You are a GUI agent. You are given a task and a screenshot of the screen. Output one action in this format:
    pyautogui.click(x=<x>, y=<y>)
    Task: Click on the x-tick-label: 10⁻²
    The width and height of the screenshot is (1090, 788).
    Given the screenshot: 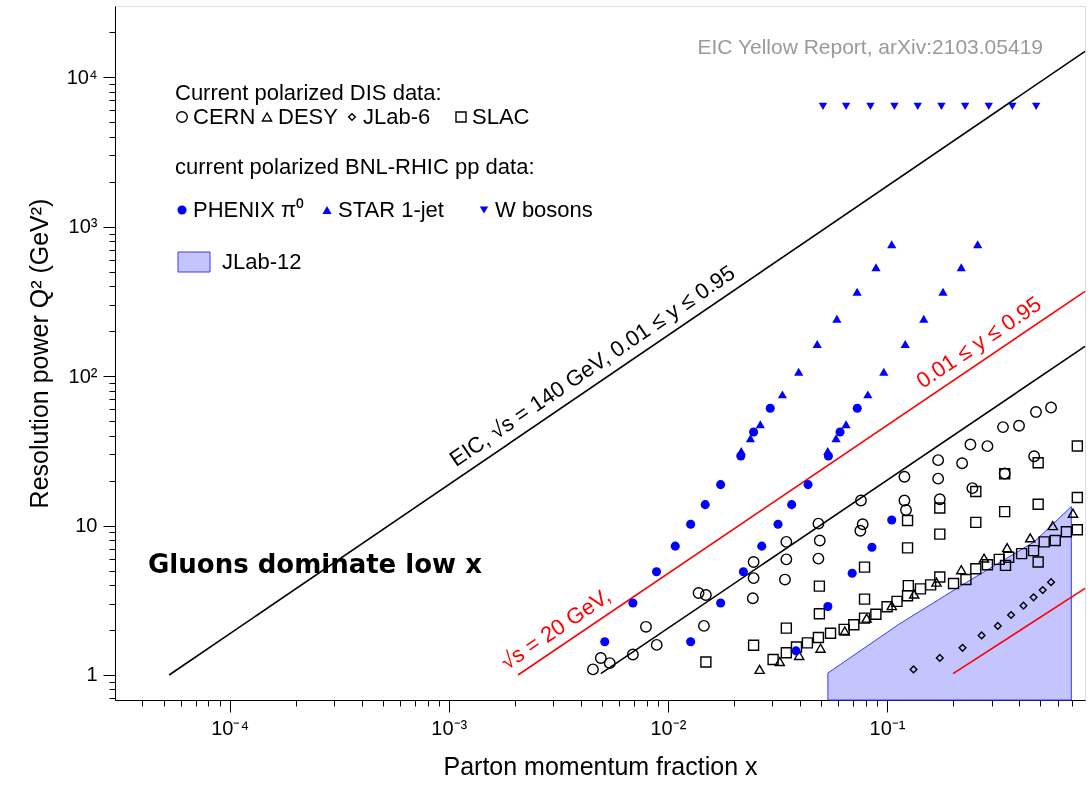 What is the action you would take?
    pyautogui.click(x=668, y=727)
    